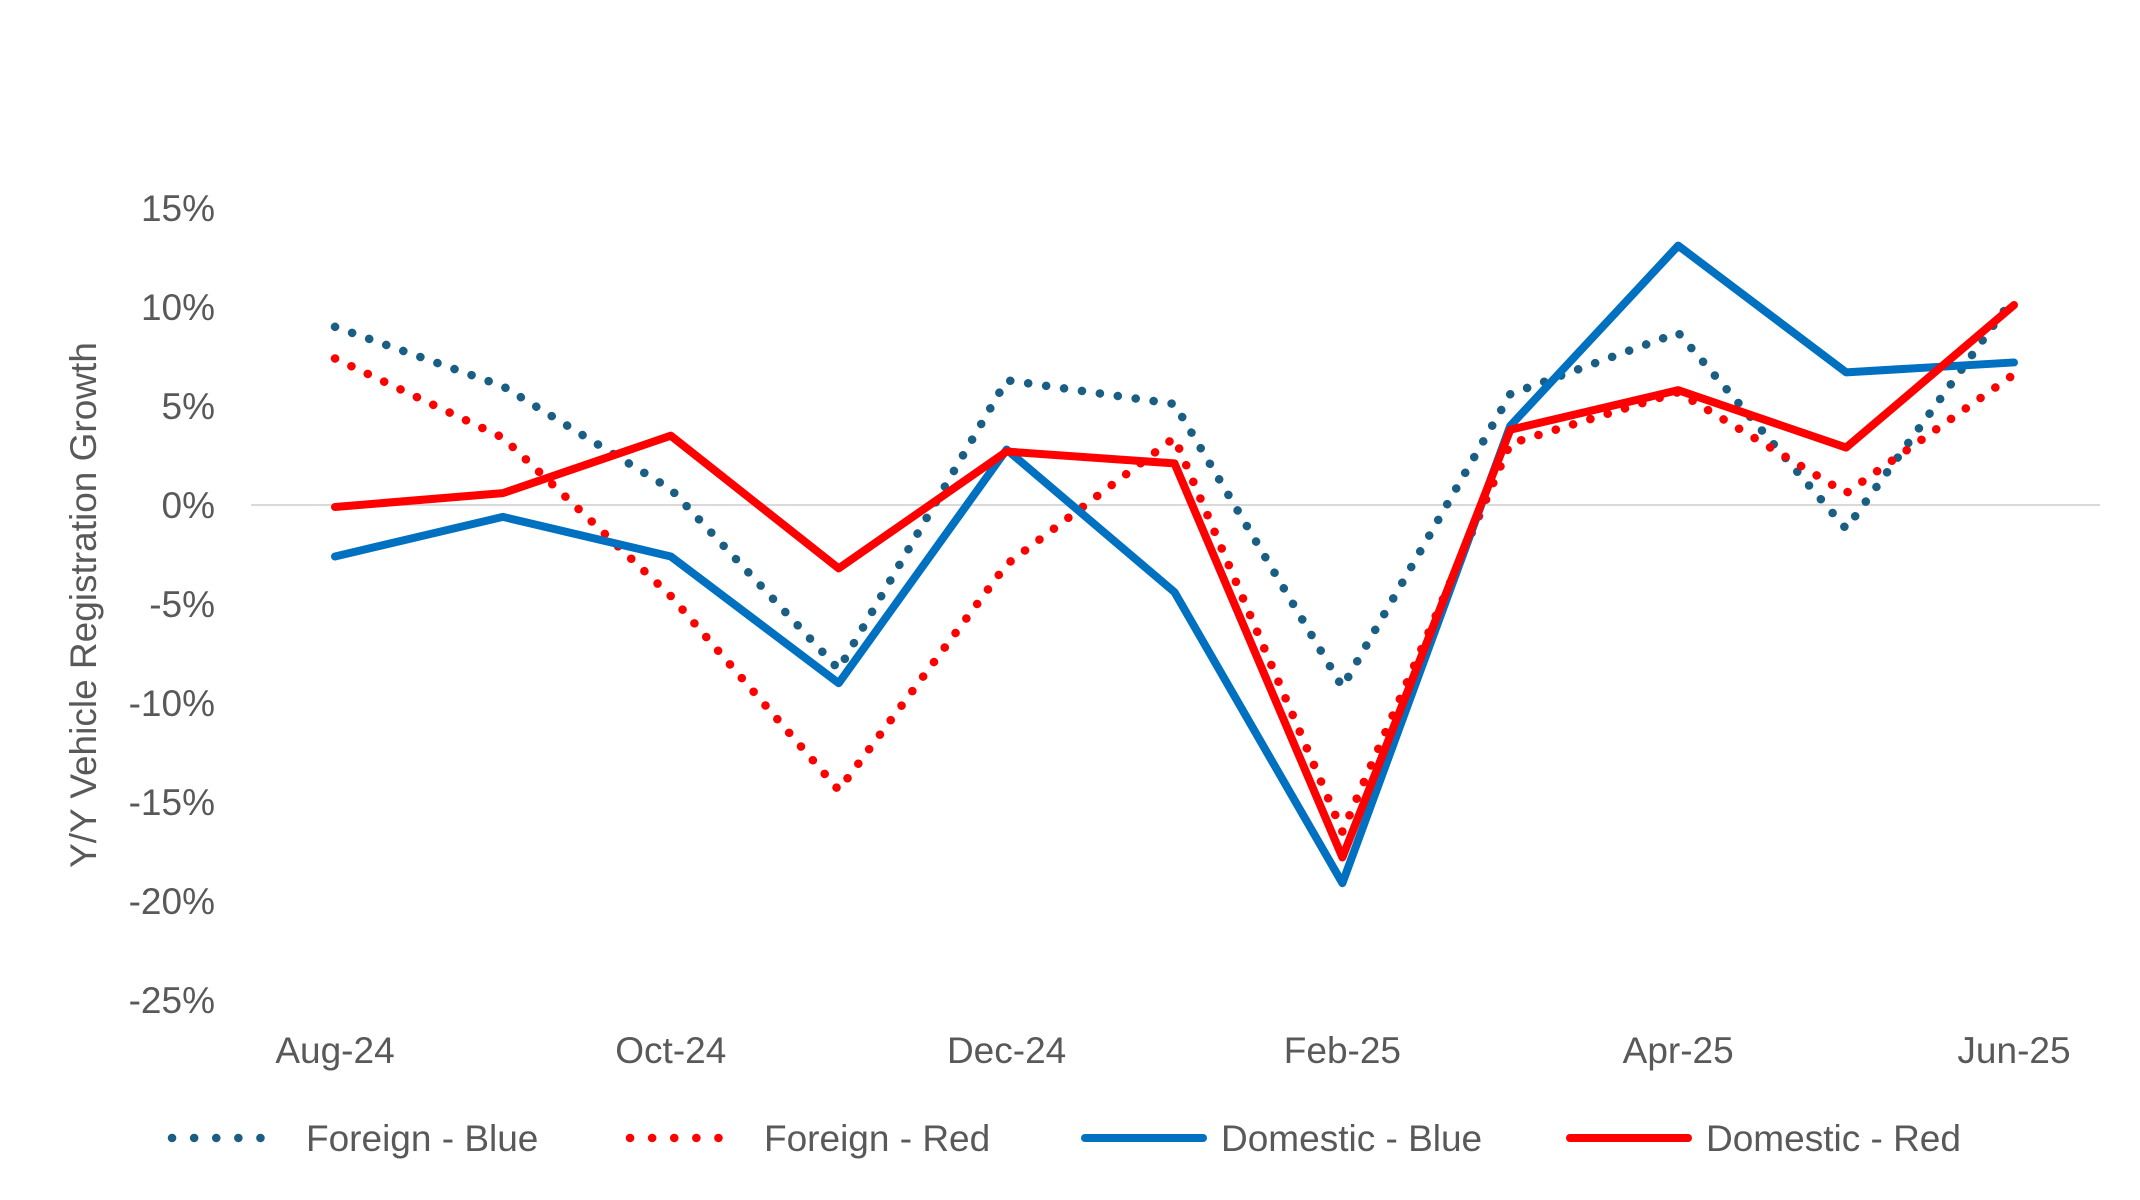  Describe the element at coordinates (877, 1138) in the screenshot. I see `legend-label: Foreign - Red` at that location.